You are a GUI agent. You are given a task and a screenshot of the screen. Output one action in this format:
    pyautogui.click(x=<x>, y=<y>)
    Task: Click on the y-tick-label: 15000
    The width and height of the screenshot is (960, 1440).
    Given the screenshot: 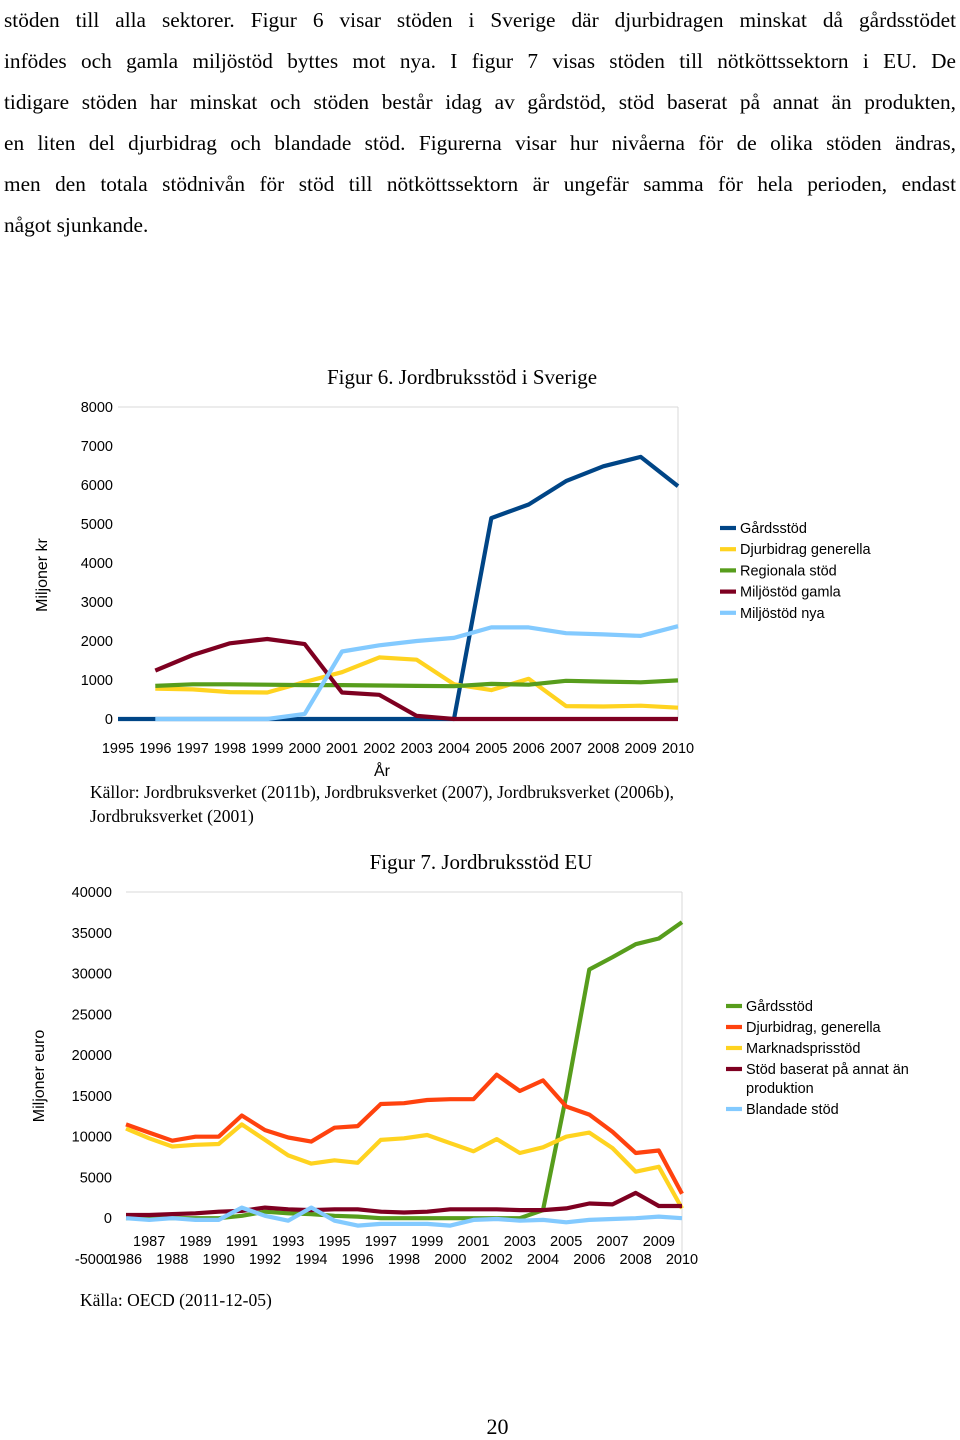 What is the action you would take?
    pyautogui.click(x=92, y=1097)
    